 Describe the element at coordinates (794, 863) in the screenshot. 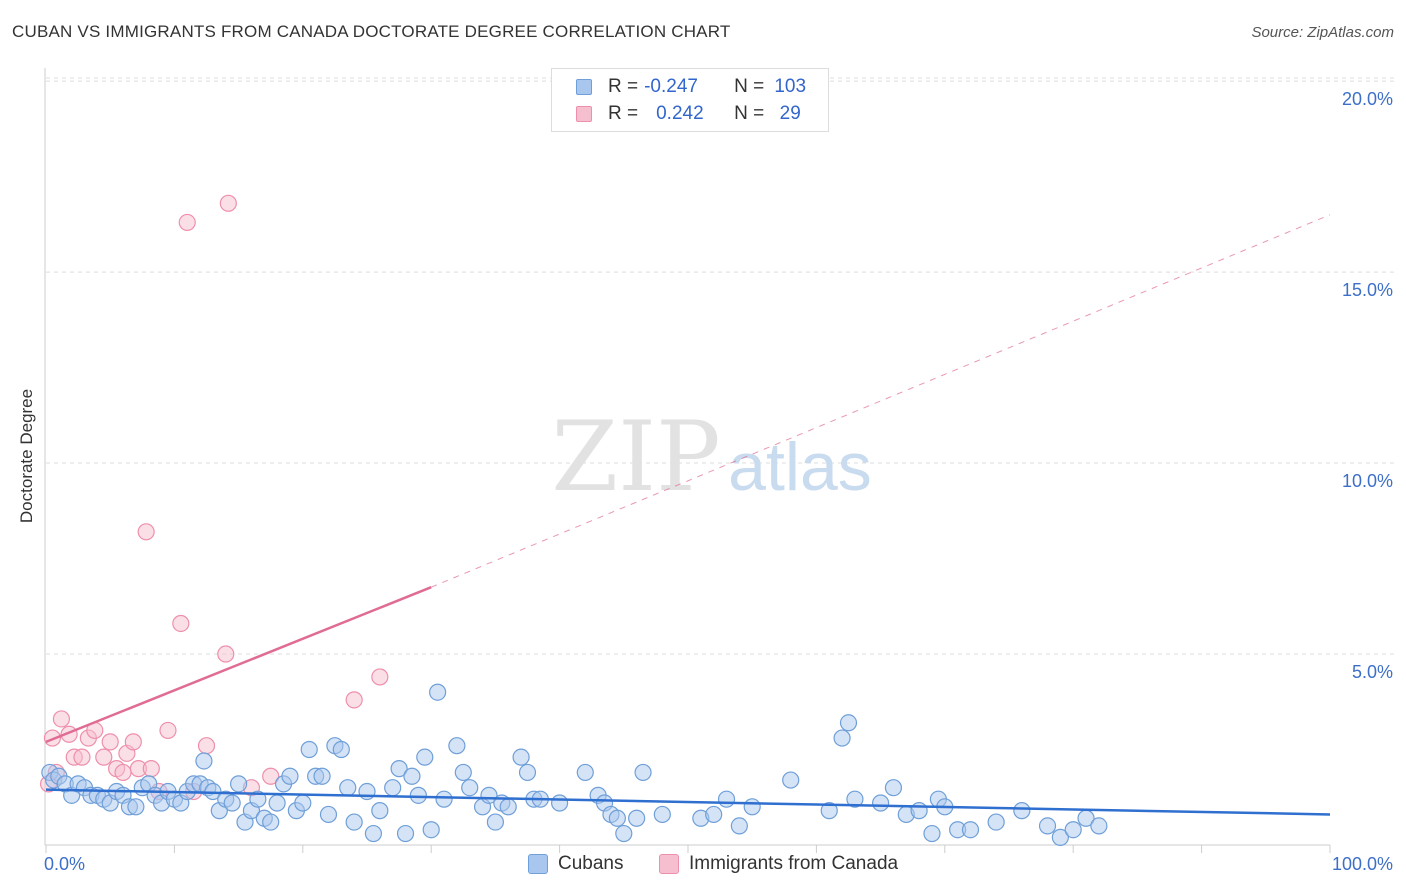

I see `bottom-canada-label: Immigrants from Canada` at that location.